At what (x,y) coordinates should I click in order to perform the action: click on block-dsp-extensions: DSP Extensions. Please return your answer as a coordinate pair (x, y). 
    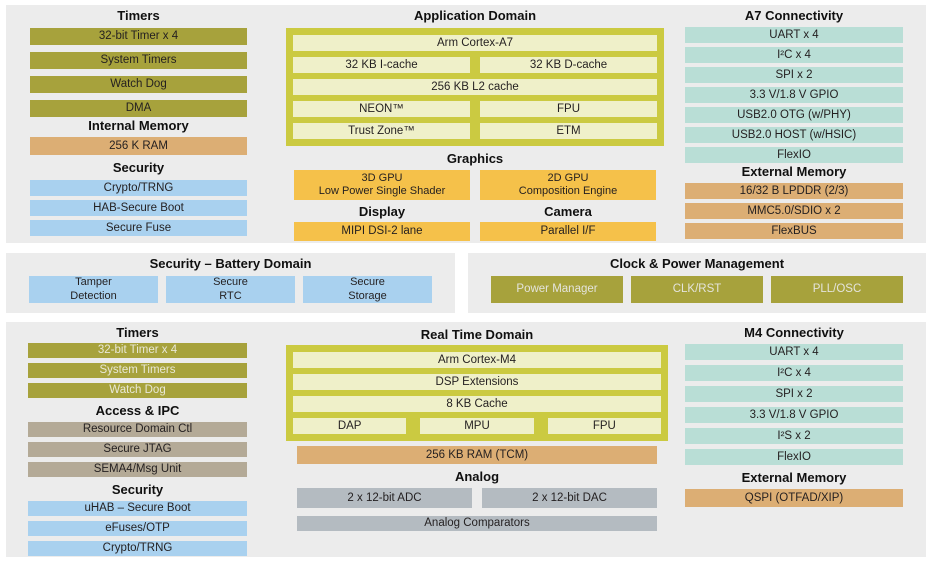
    Looking at the image, I should click on (477, 382).